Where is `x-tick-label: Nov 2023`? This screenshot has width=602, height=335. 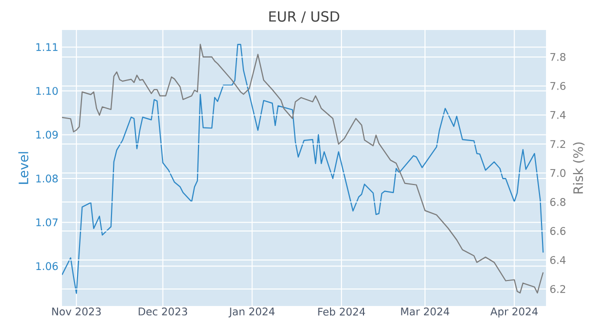
x-tick-label: Nov 2023 is located at coordinates (76, 312).